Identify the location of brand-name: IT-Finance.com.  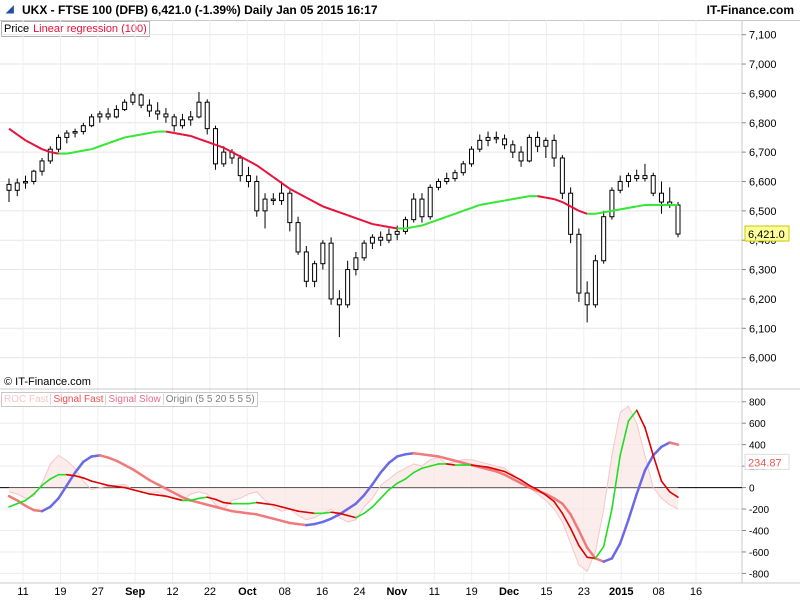
(750, 10).